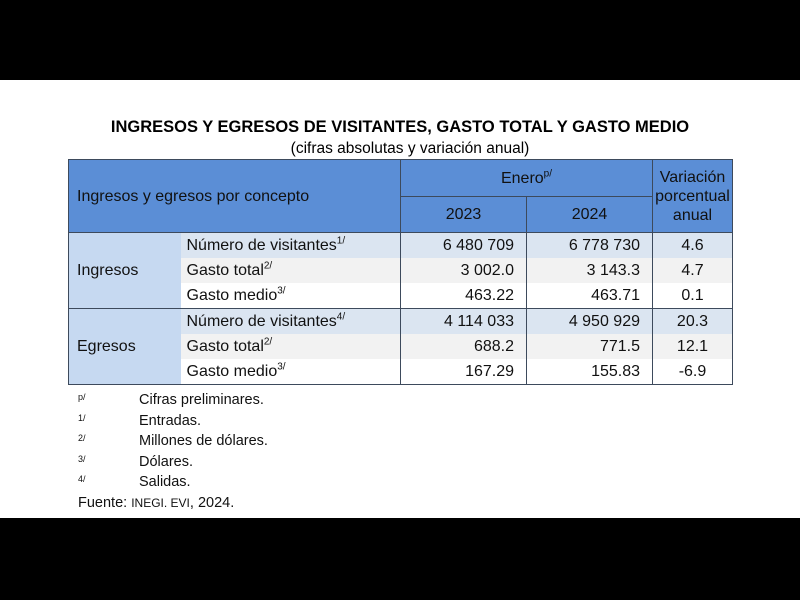  Describe the element at coordinates (156, 502) in the screenshot. I see `source-line: Fuente: INEGI. EVI, 2024.` at that location.